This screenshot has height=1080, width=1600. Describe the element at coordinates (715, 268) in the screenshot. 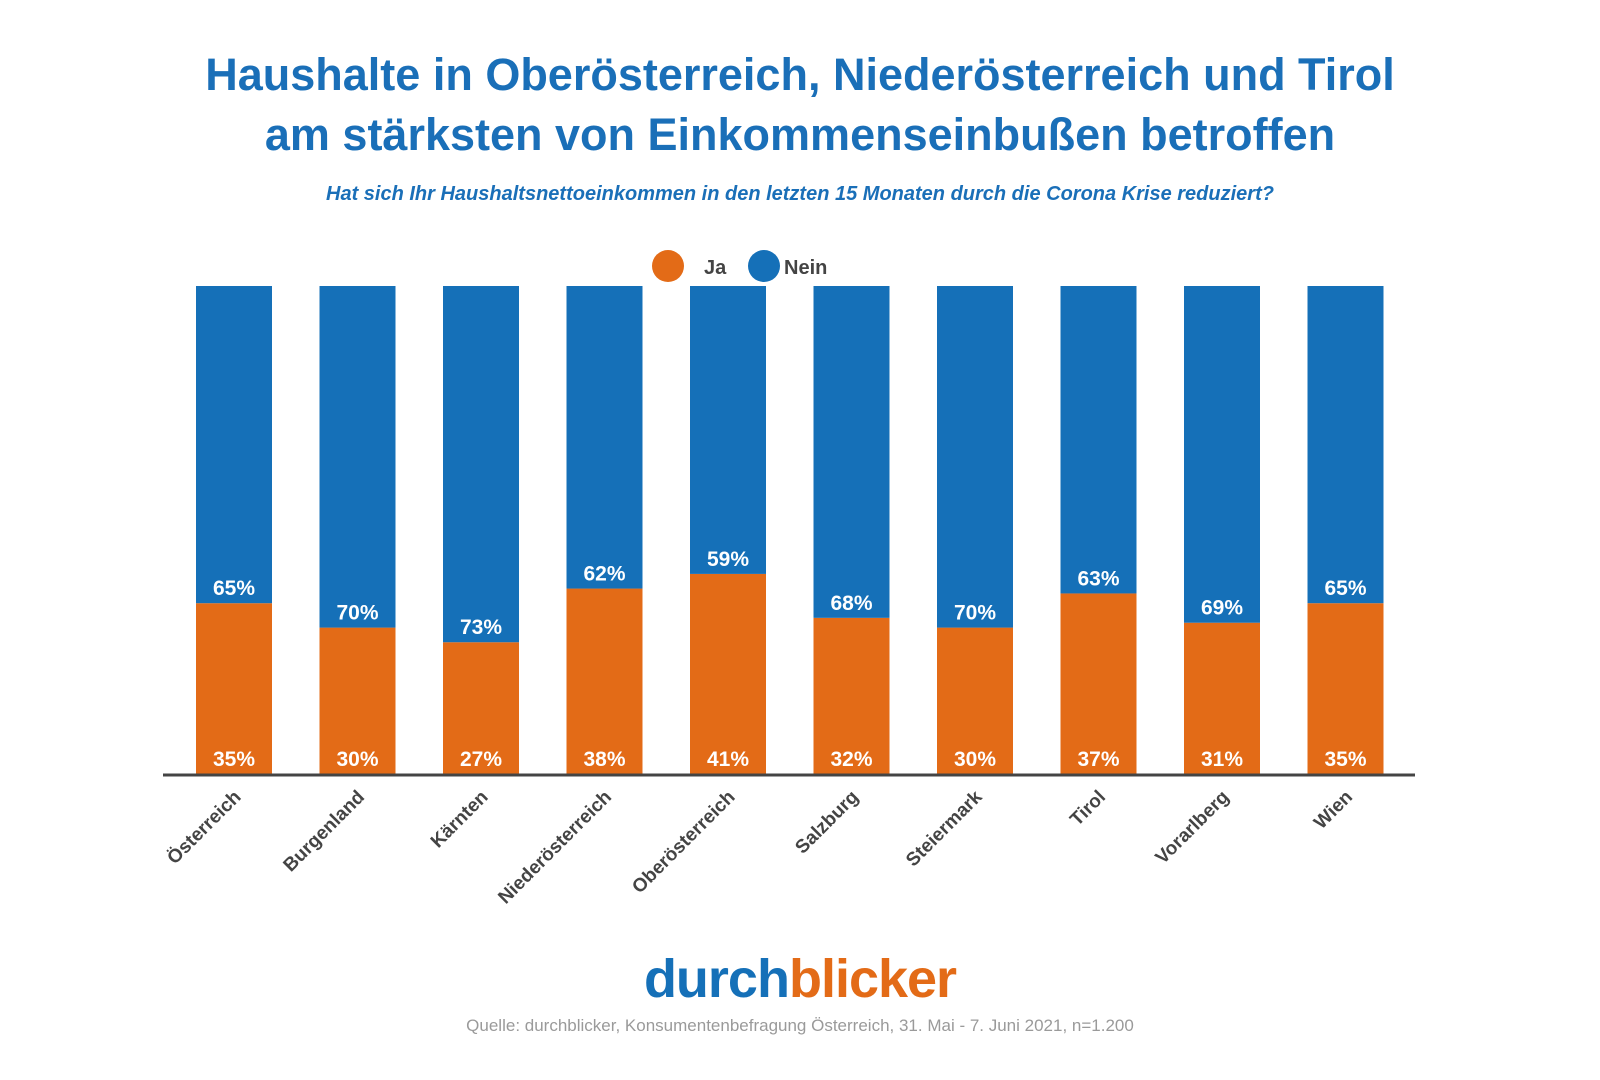

I see `legend-label-ja: Ja` at that location.